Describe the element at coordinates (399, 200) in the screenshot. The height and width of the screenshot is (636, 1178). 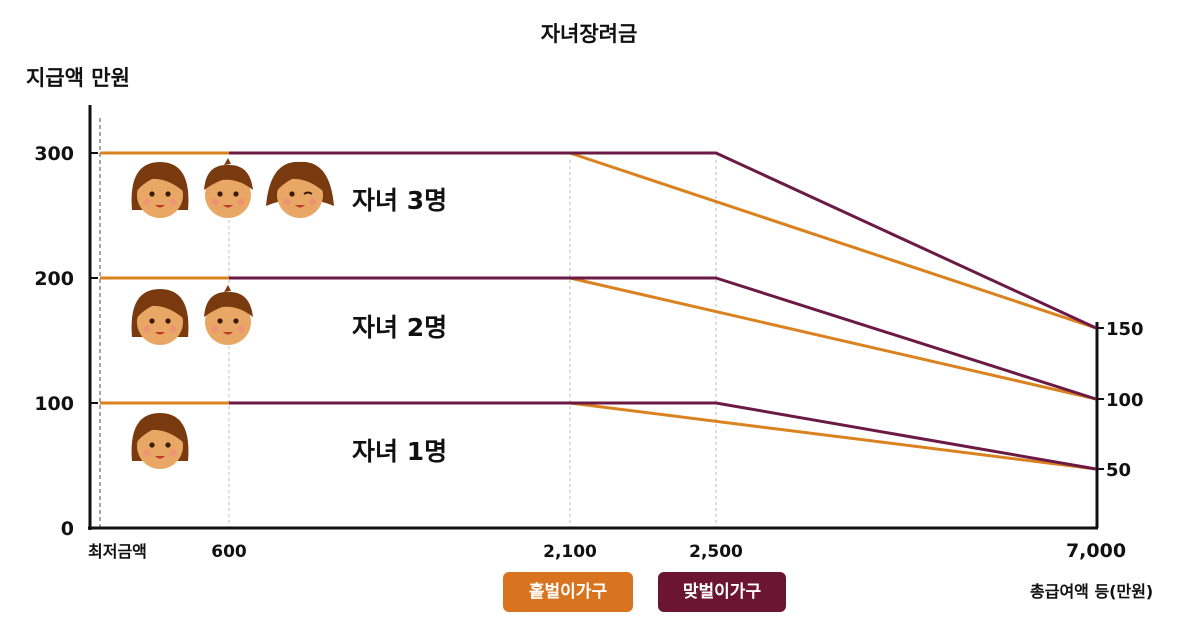
I see `child-count-label: 자녀 3명` at that location.